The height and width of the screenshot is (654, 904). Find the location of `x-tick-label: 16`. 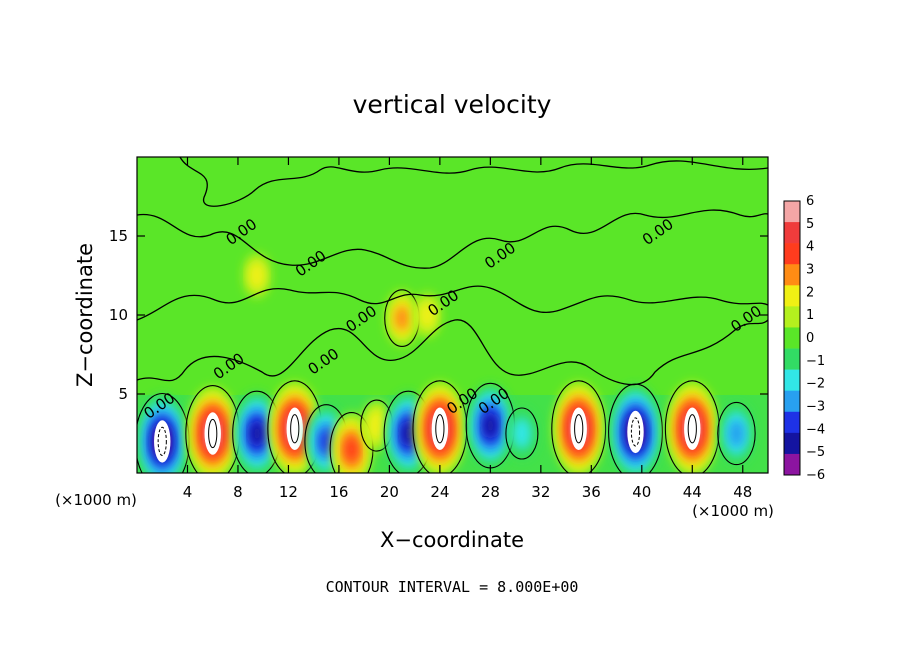

x-tick-label: 16 is located at coordinates (338, 492).